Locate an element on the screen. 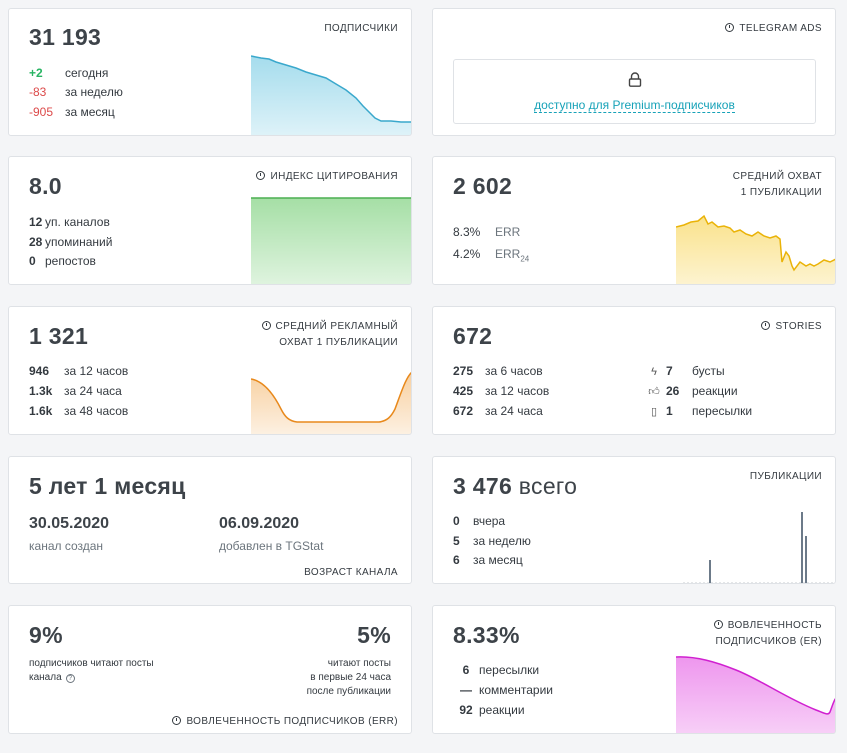  err24-row: 4.2% ERR24 is located at coordinates (491, 255).